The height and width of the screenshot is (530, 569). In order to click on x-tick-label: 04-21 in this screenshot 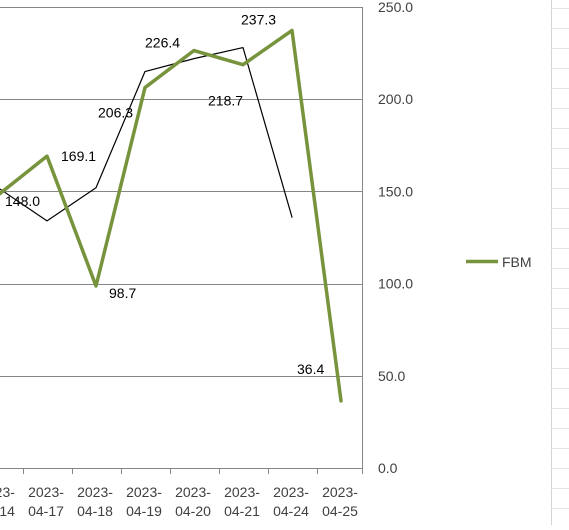, I will do `click(242, 511)`.